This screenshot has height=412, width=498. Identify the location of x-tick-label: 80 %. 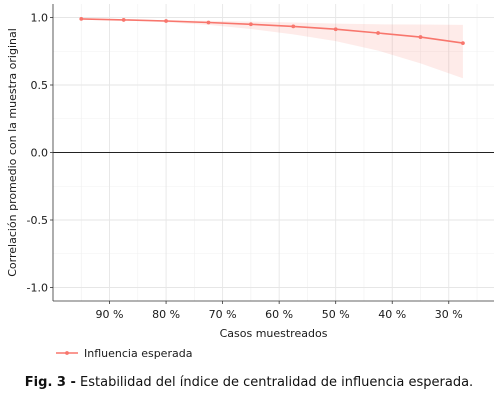
(166, 314).